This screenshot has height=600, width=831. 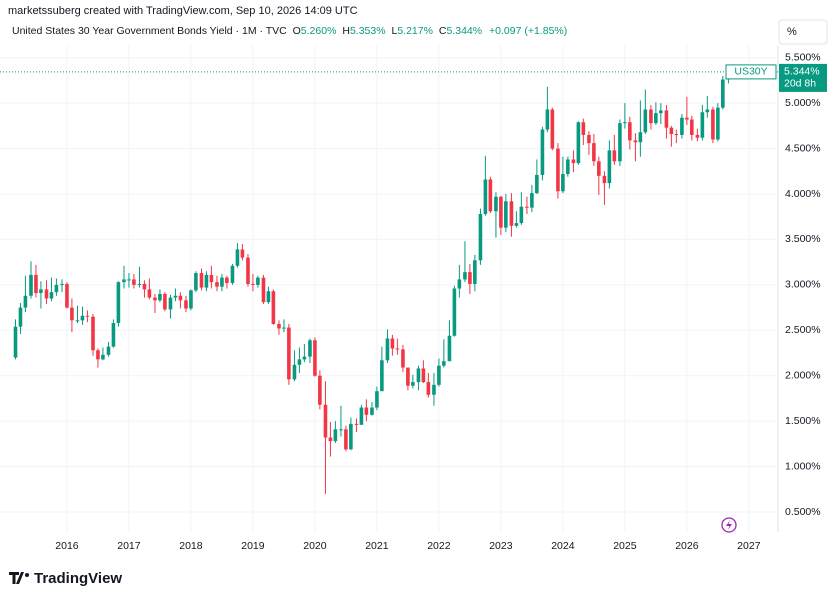 What do you see at coordinates (803, 32) in the screenshot?
I see `scale-button` at bounding box center [803, 32].